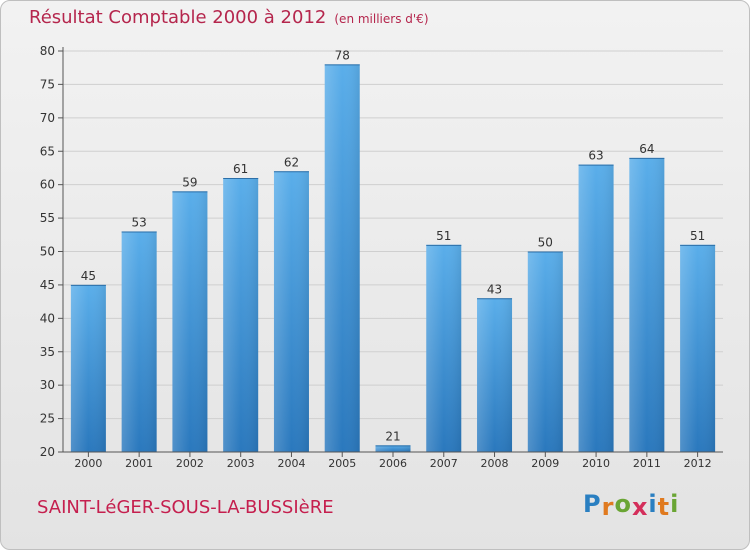 The height and width of the screenshot is (550, 750). I want to click on data-label: 62, so click(291, 162).